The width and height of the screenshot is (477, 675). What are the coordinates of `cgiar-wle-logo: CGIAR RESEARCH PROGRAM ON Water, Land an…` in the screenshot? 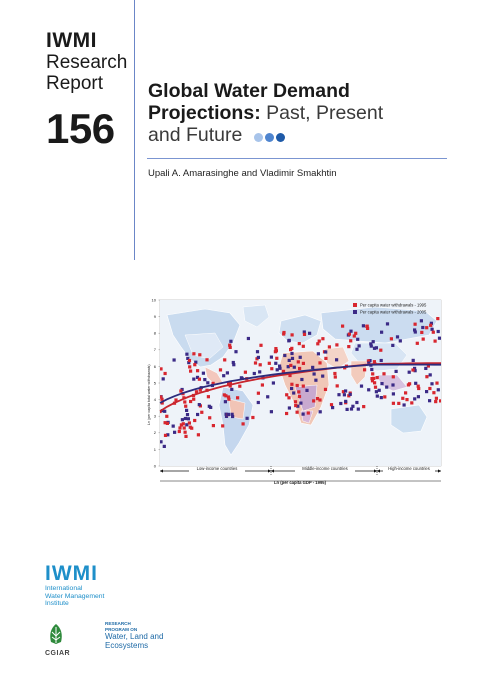 It's located at (125, 640).